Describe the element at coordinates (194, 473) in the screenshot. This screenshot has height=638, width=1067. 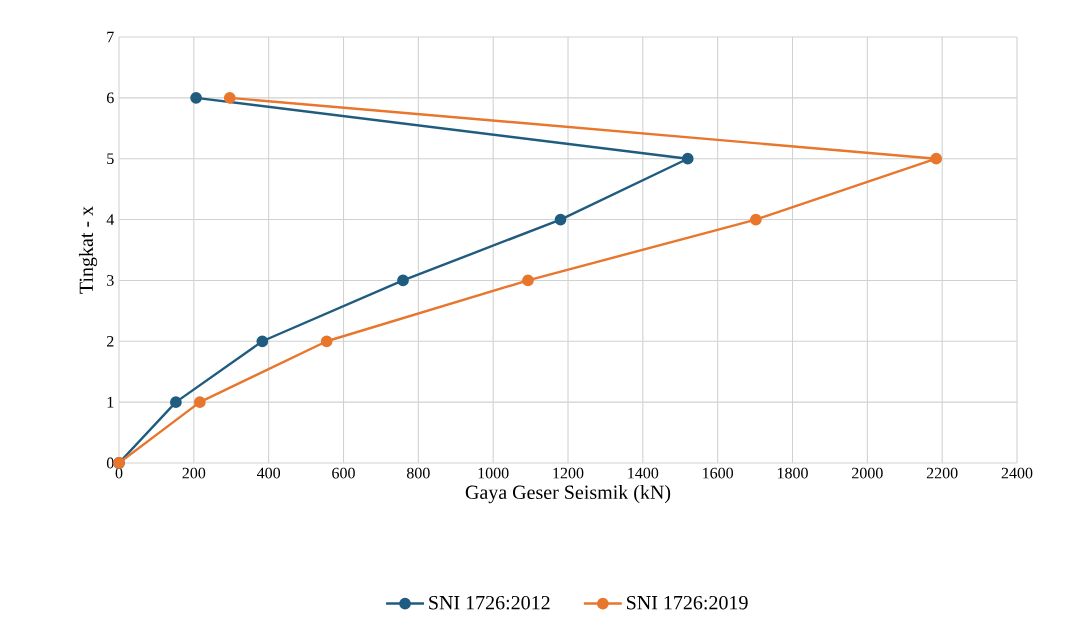
I see `x-tick-label: 200` at that location.